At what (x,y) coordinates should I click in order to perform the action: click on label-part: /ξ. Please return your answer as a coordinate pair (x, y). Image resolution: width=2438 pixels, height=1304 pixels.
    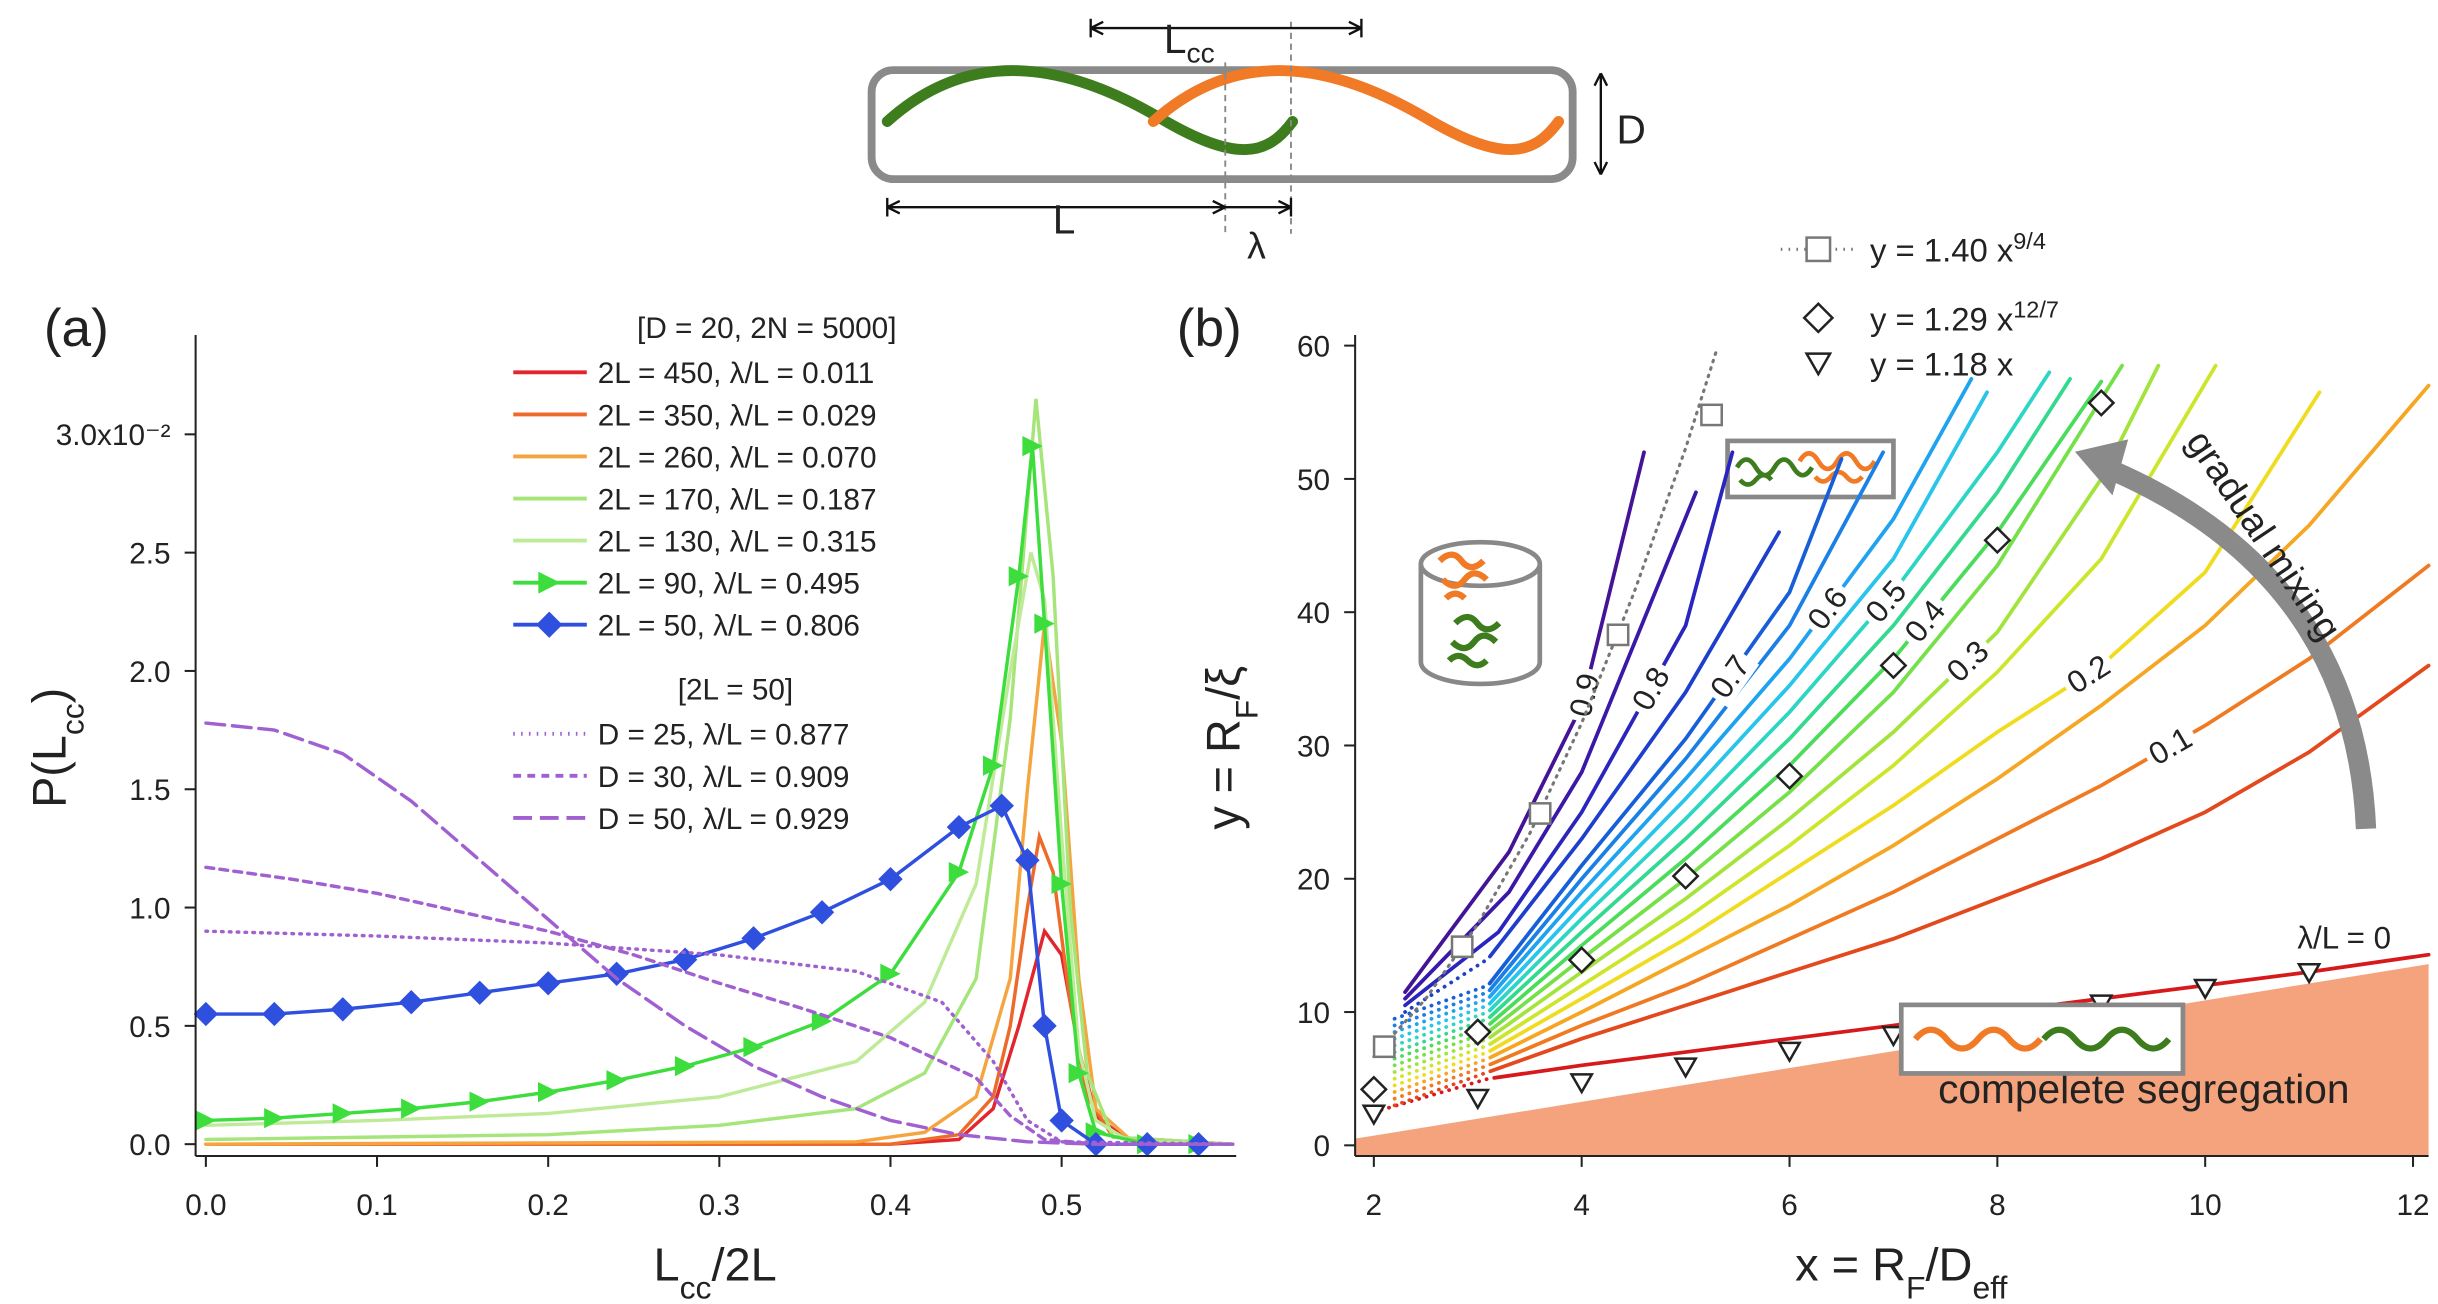
    Looking at the image, I should click on (1223, 683).